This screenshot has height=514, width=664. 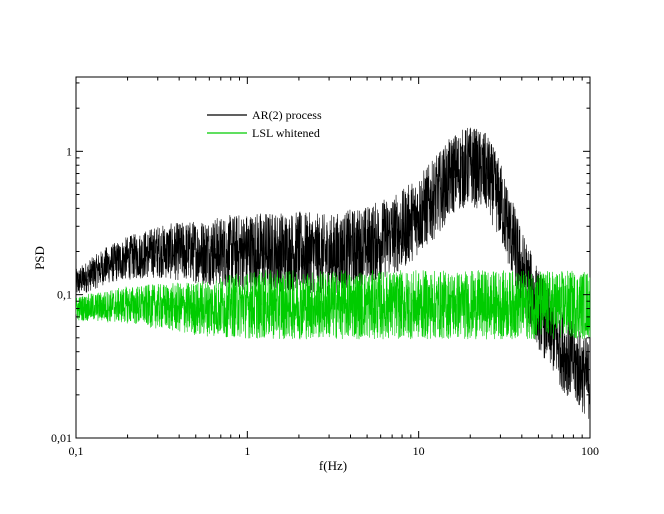 What do you see at coordinates (247, 451) in the screenshot?
I see `x-tick-label: 1` at bounding box center [247, 451].